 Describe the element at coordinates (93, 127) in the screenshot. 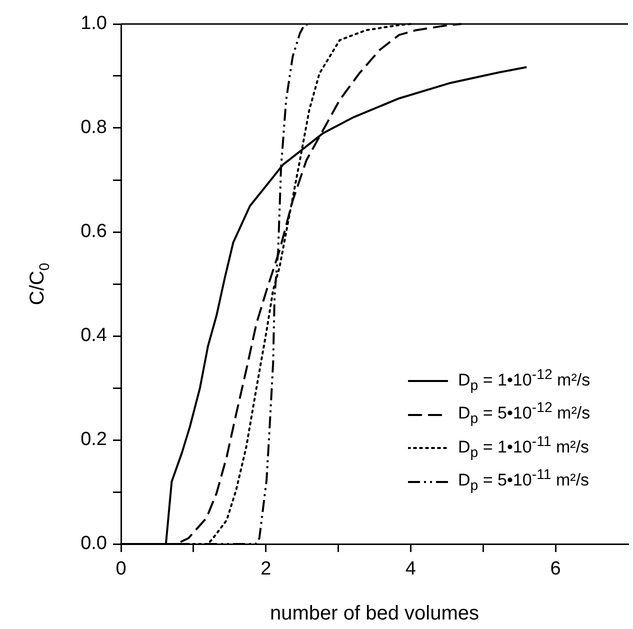

I see `y-tick-label: 0.8` at that location.